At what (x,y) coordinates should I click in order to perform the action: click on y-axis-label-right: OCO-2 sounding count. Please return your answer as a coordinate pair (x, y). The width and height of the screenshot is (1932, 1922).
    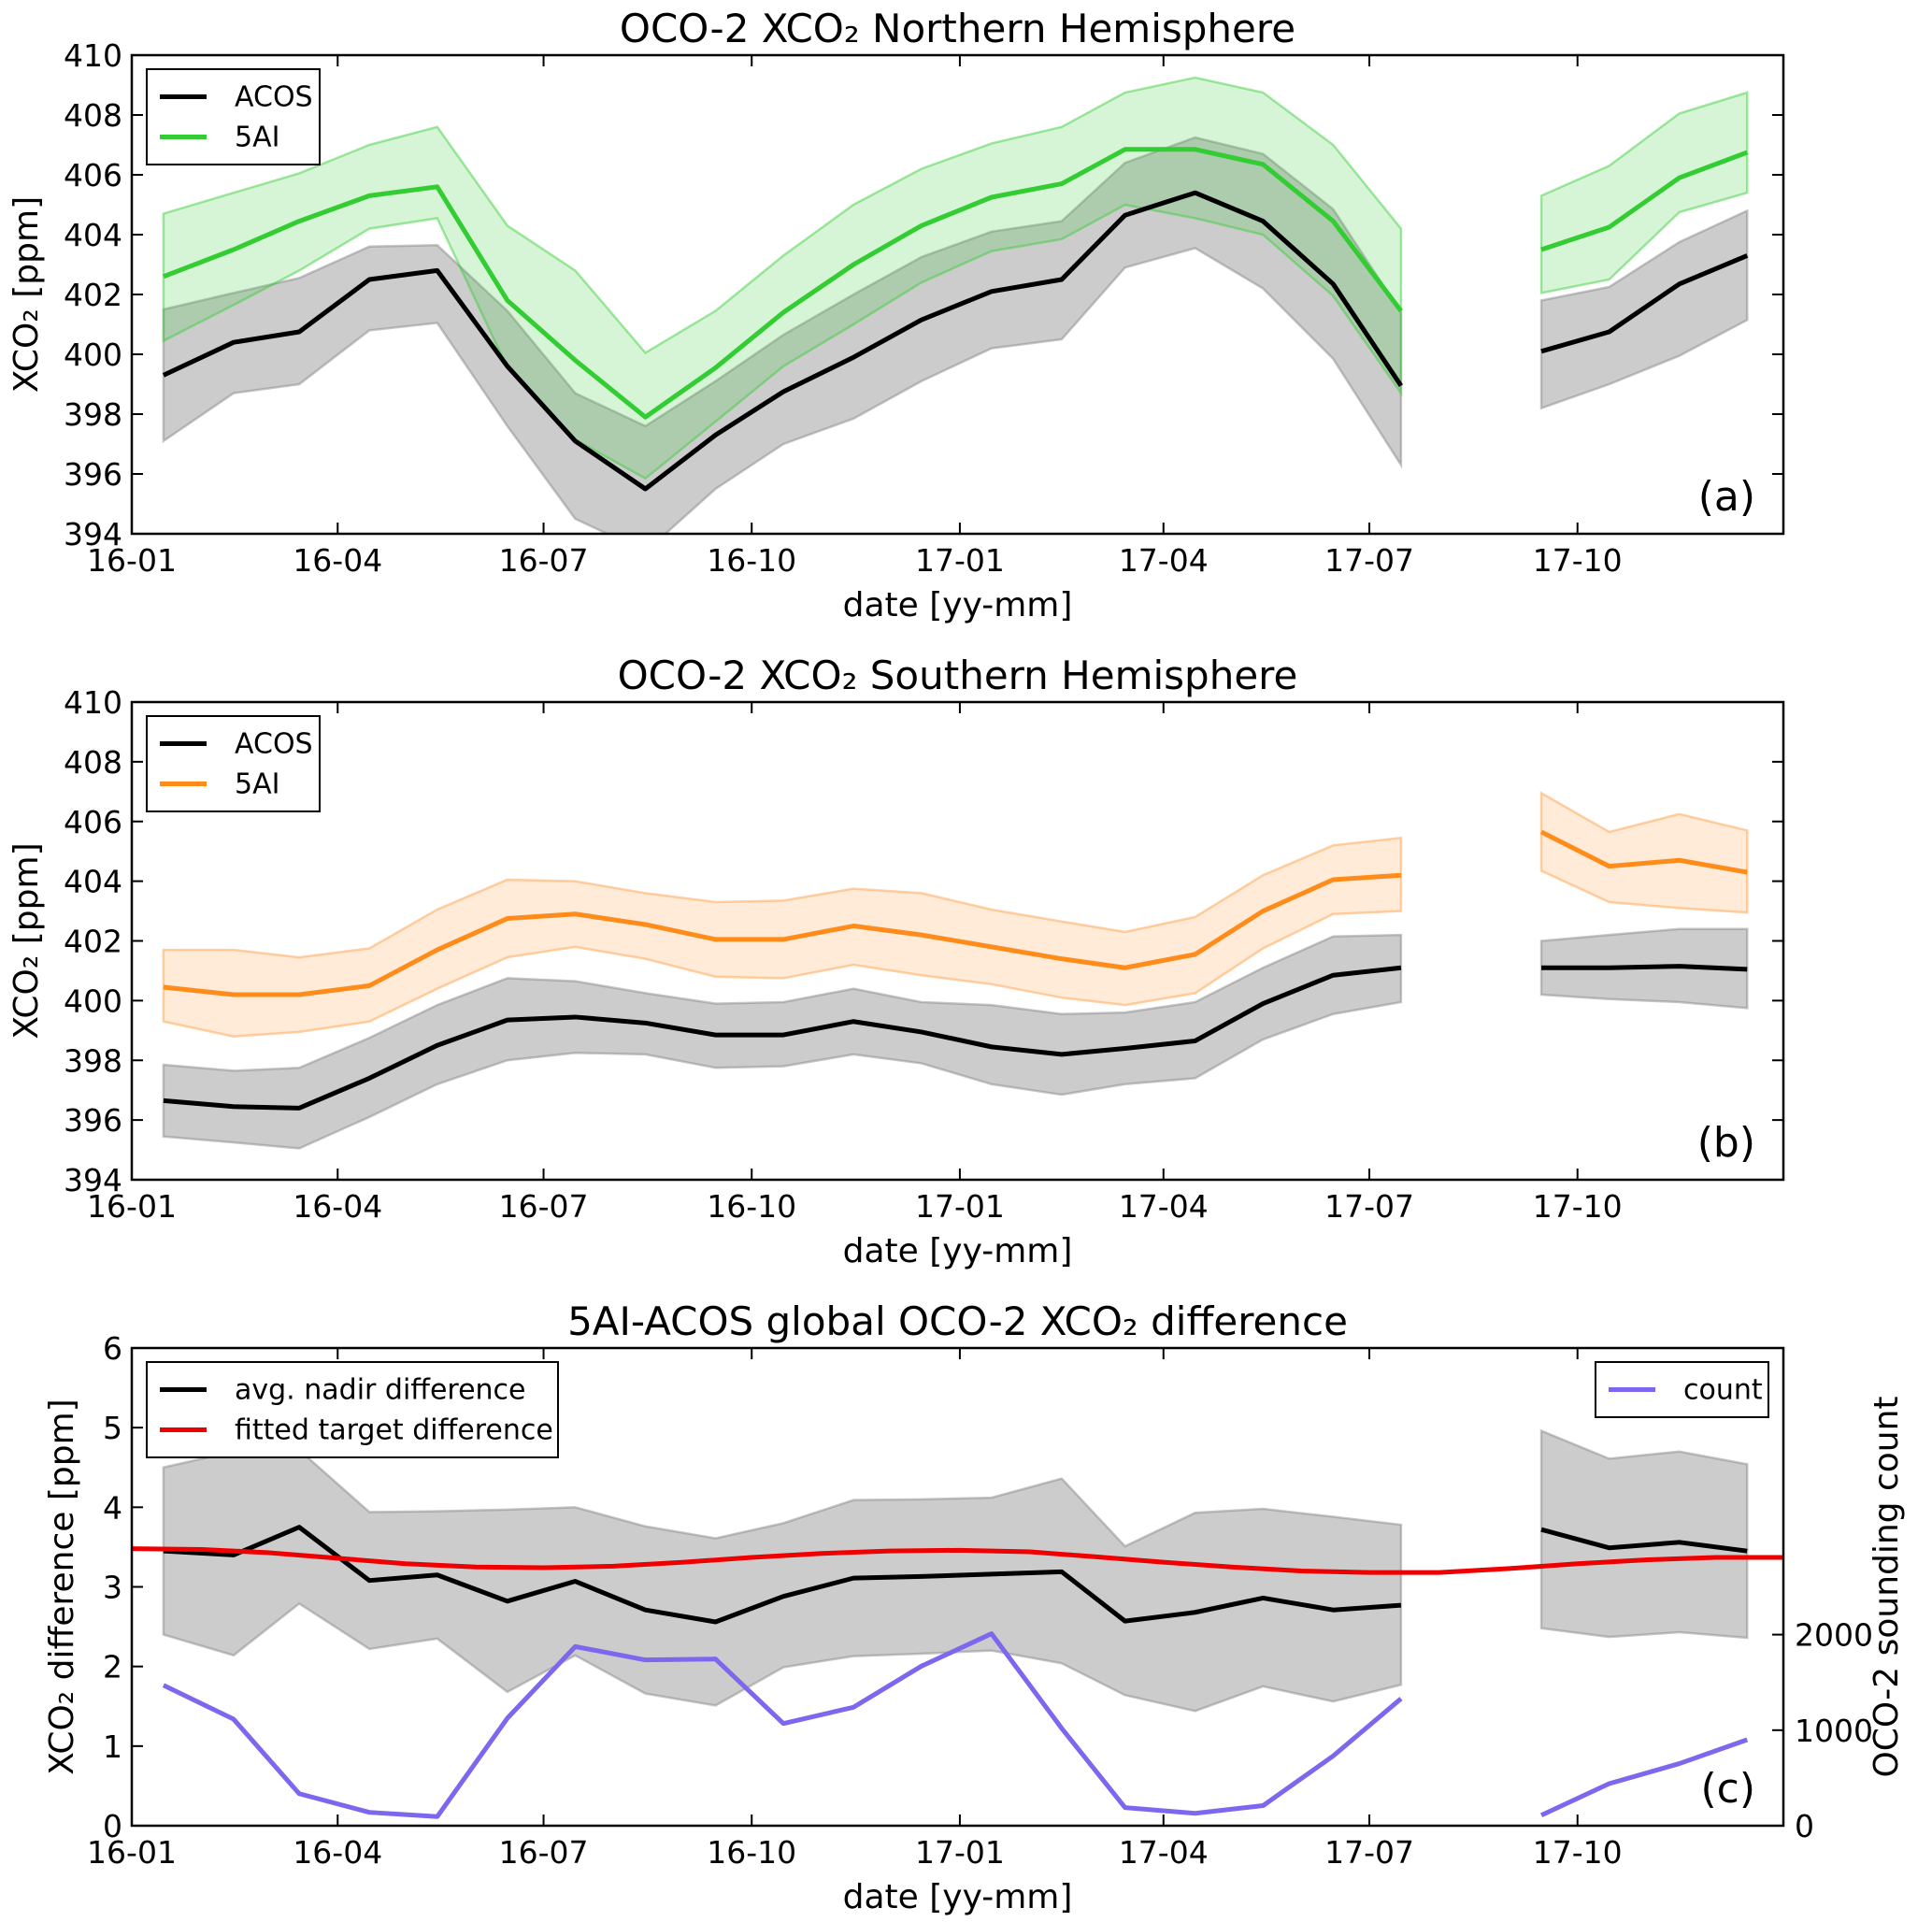
    Looking at the image, I should click on (1887, 1586).